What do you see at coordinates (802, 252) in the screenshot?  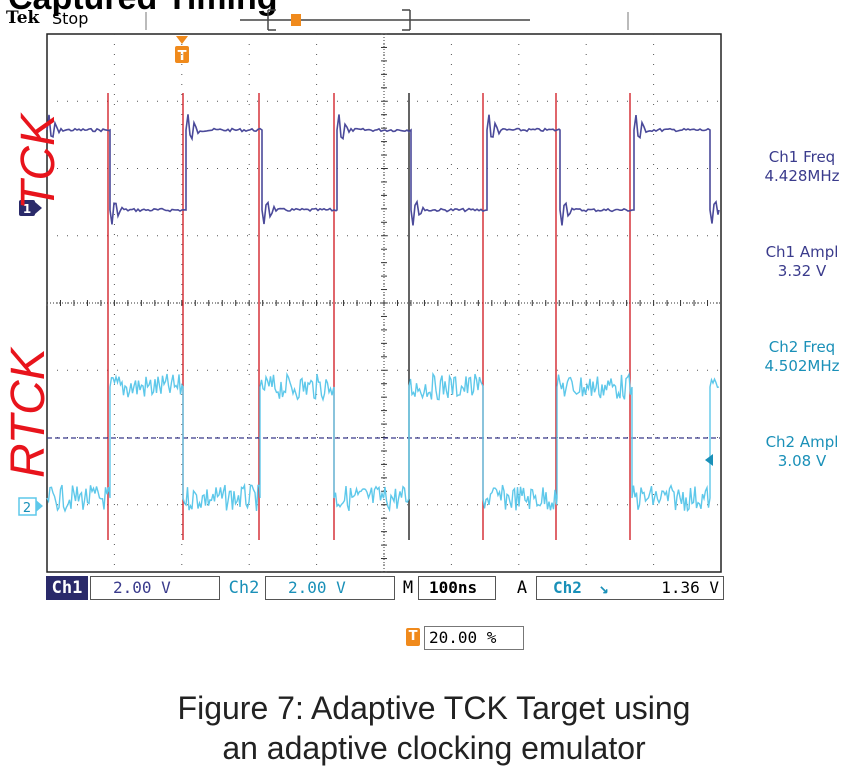 I see `ch1-ampl-label: Ch1 Ampl` at bounding box center [802, 252].